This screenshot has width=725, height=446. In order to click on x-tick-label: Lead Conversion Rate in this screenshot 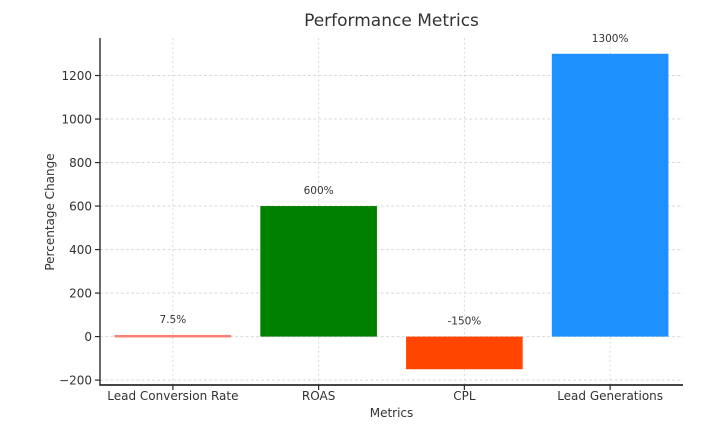, I will do `click(172, 396)`.